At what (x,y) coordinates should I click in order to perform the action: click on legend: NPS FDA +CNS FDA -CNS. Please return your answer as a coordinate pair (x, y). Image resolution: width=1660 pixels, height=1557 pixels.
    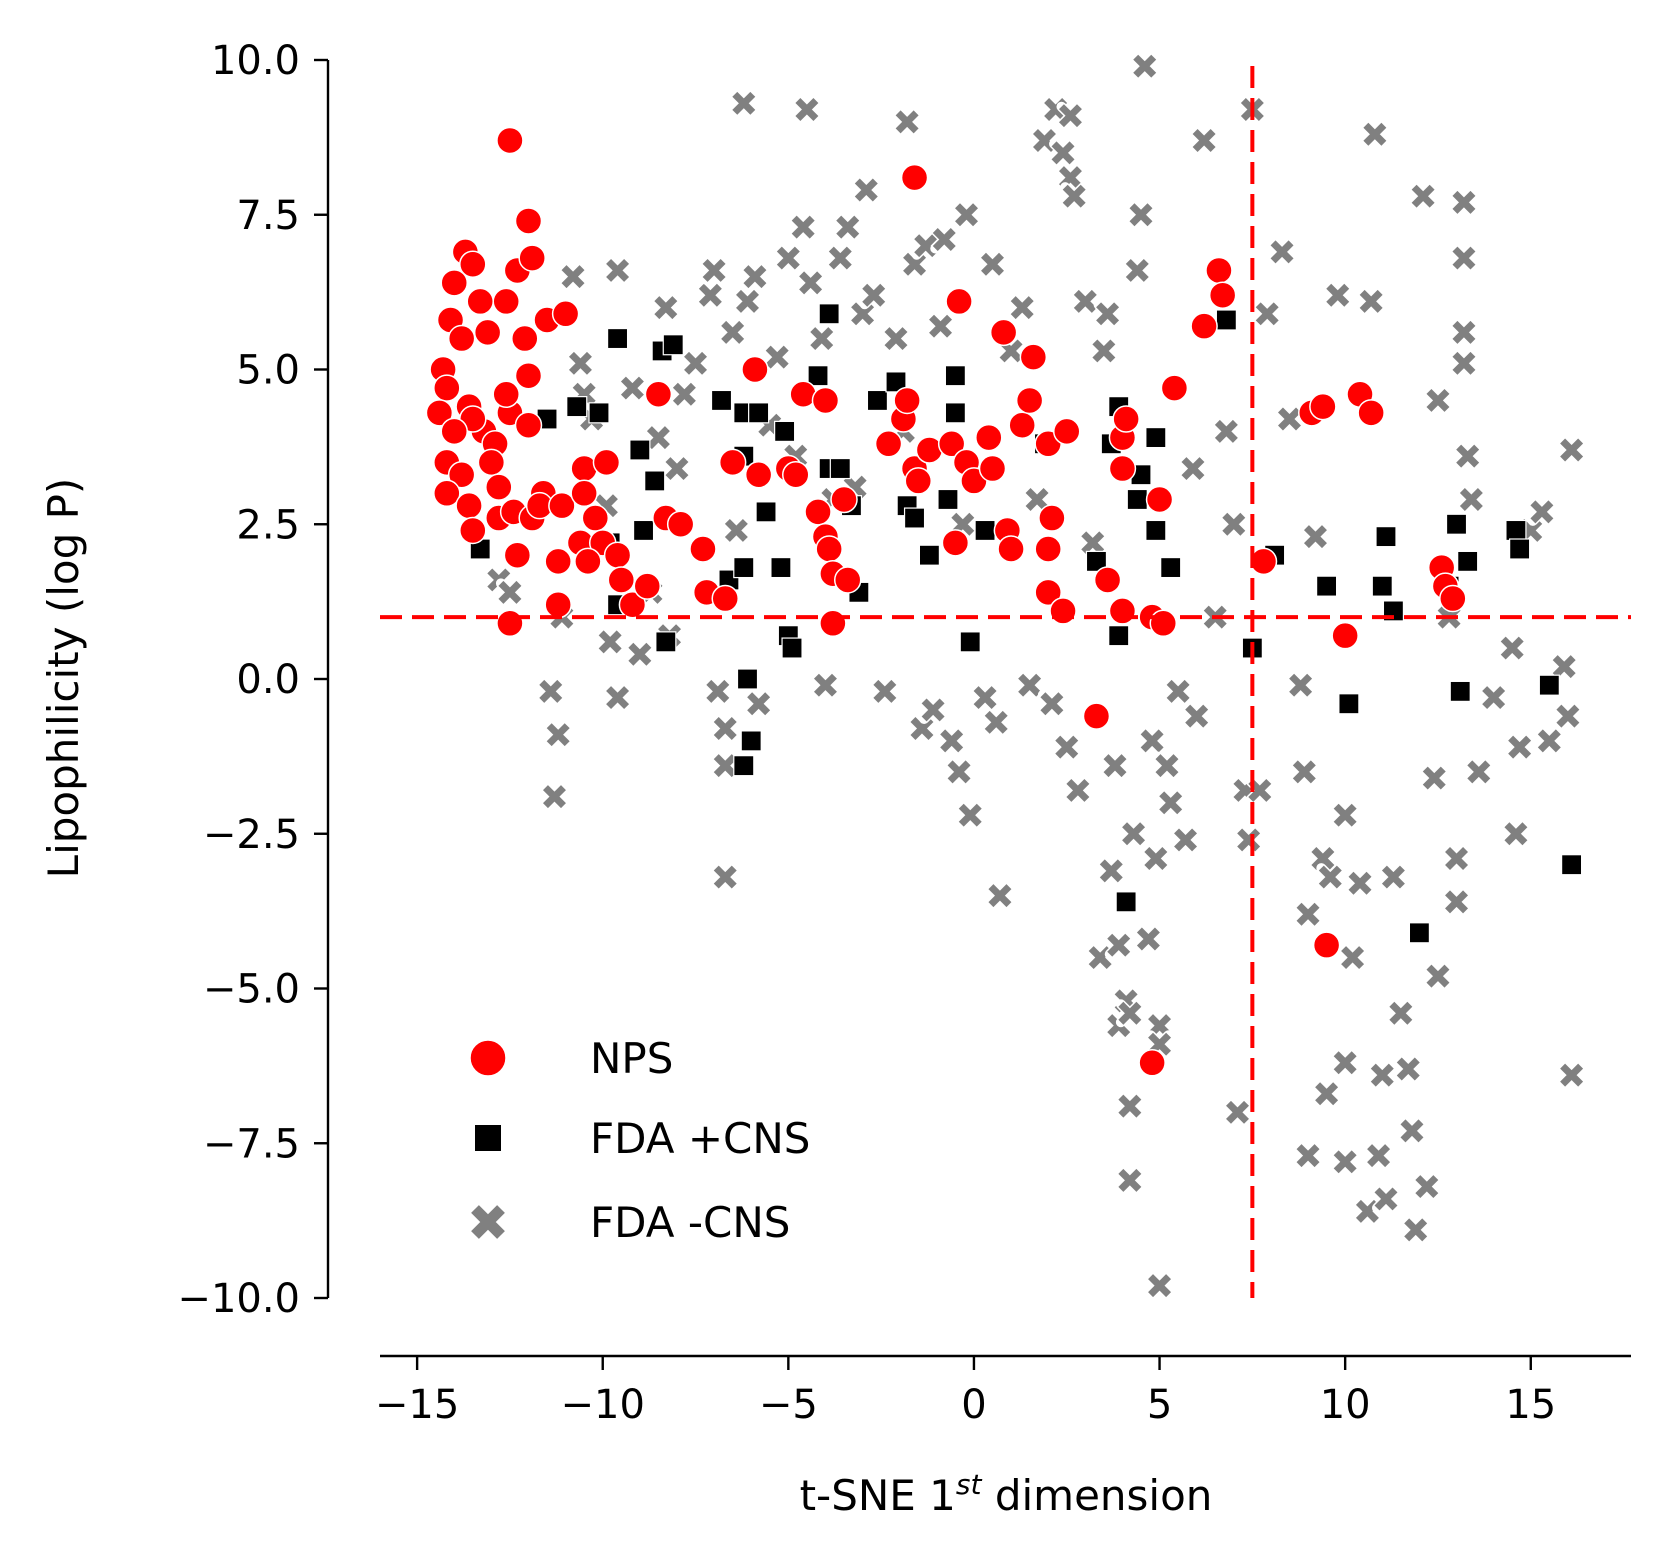
    Looking at the image, I should click on (639, 1140).